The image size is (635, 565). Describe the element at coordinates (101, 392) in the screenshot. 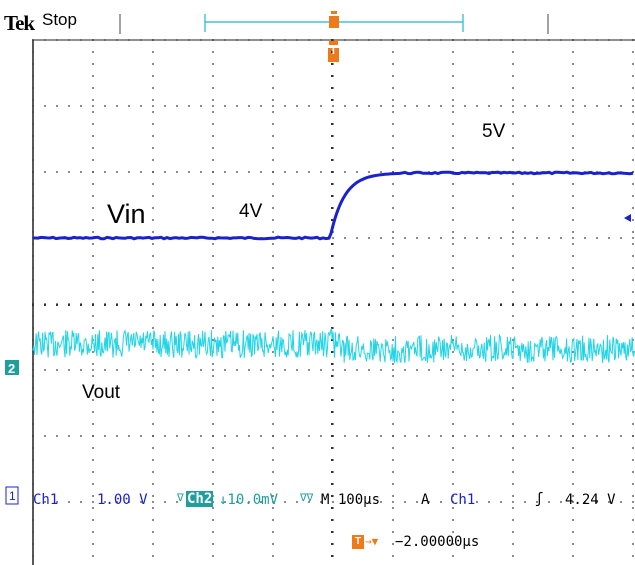

I see `vout-label: Vout` at that location.